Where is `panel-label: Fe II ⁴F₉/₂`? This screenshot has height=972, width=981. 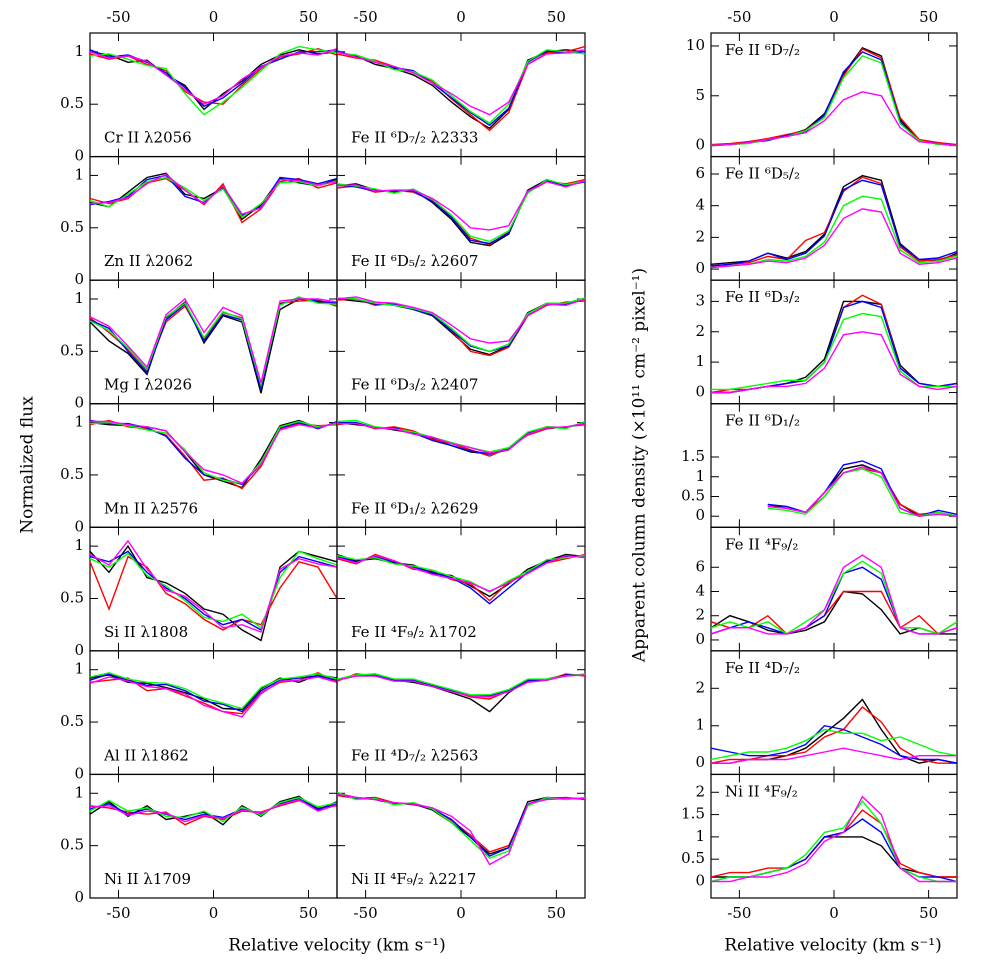 panel-label: Fe II ⁴F₉/₂ is located at coordinates (761, 544).